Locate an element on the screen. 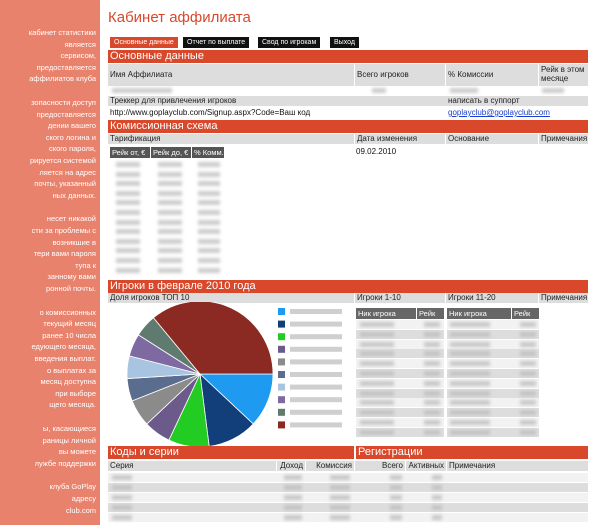  sidebar-text: месяц доступна is located at coordinates (68, 382).